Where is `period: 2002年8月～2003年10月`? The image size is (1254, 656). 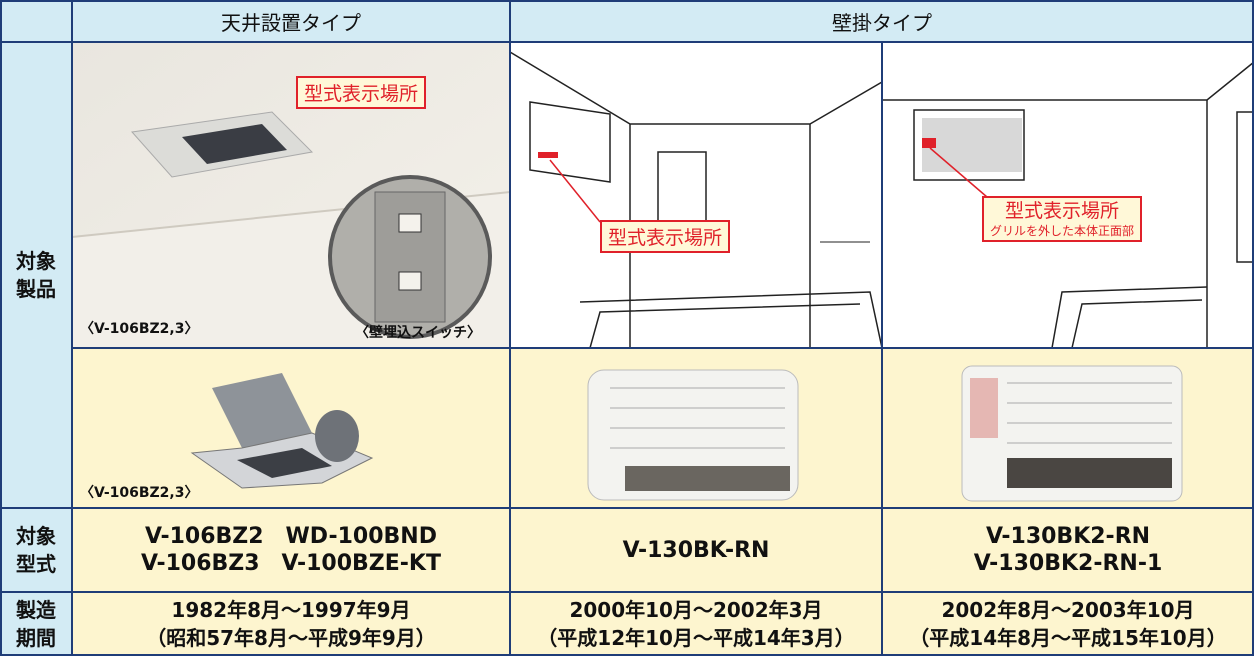
period: 2002年8月～2003年10月 is located at coordinates (1068, 610).